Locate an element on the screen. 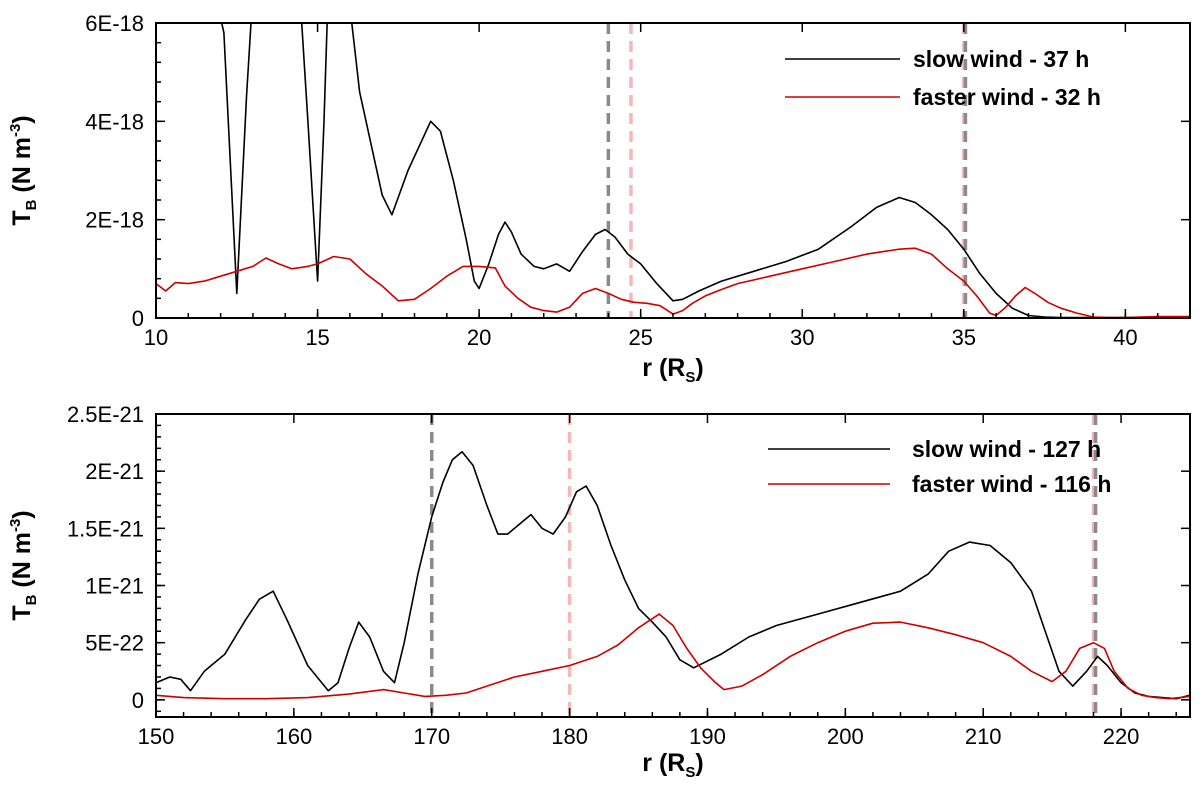 The image size is (1200, 785). y-tick-label: 2.5E-21 is located at coordinates (105, 414).